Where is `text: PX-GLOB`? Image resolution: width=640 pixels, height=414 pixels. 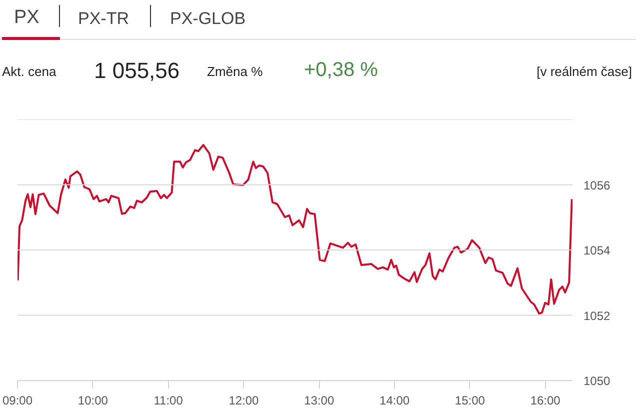
text: PX-GLOB is located at coordinates (208, 19).